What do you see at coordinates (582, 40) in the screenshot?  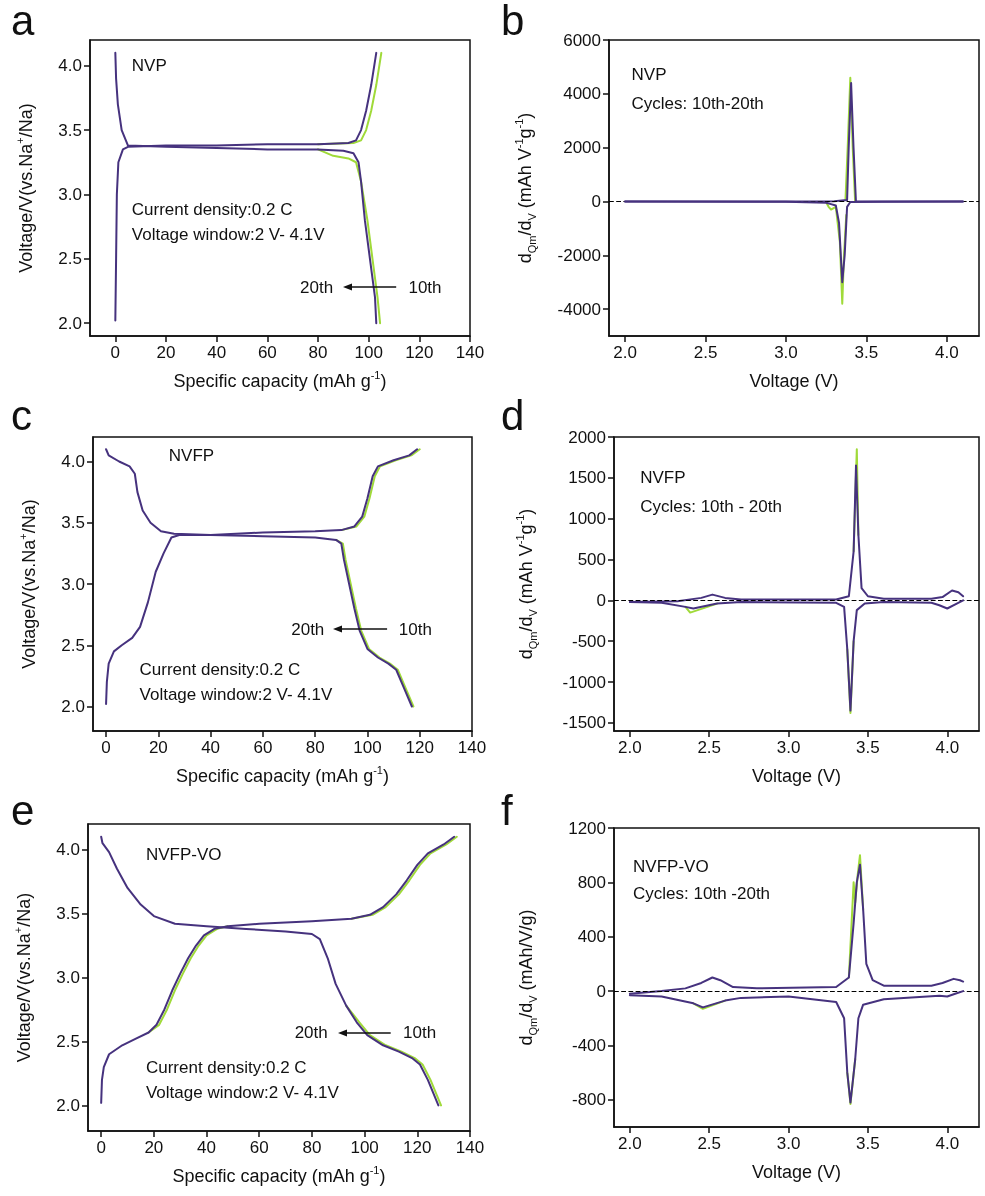 I see `y-tick-label: 6000` at bounding box center [582, 40].